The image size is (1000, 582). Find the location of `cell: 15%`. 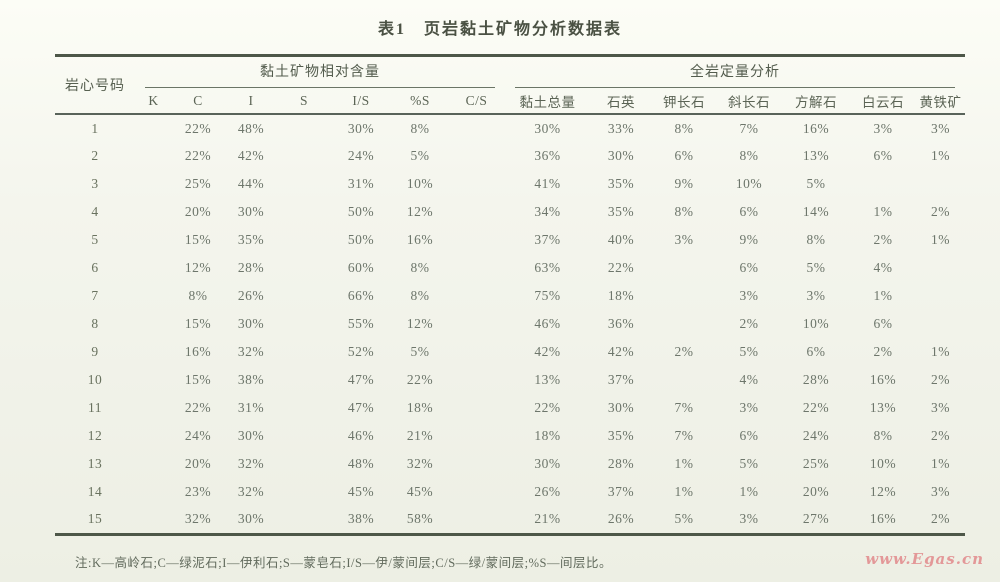

cell: 15% is located at coordinates (198, 239).